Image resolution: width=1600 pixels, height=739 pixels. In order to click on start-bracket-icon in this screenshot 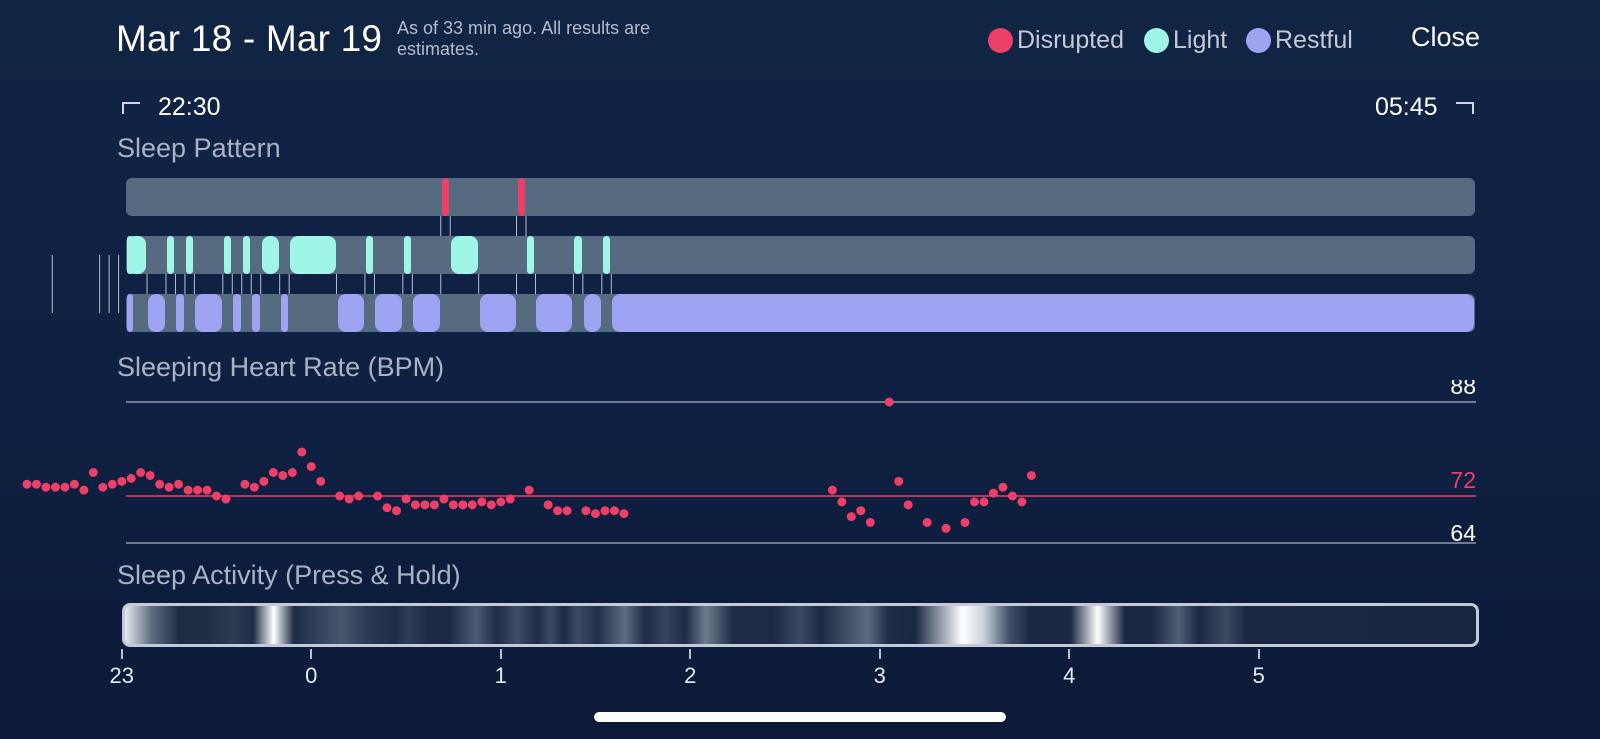, I will do `click(131, 107)`.